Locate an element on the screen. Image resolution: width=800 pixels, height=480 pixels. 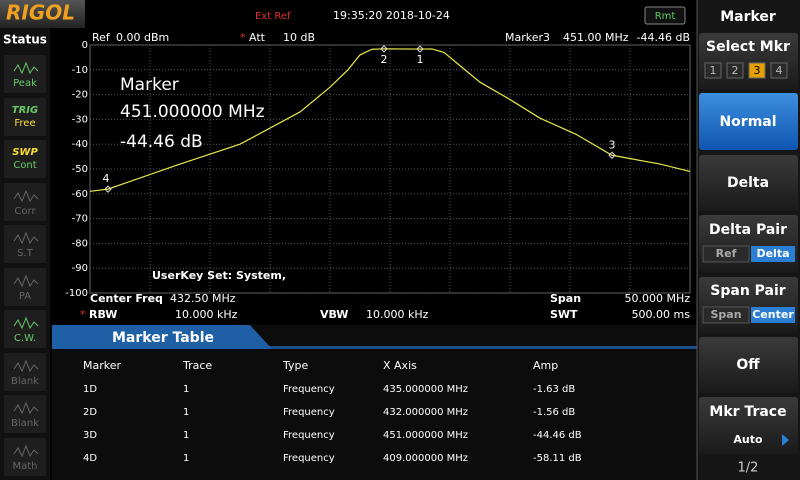
table-cell: 4D is located at coordinates (90, 458).